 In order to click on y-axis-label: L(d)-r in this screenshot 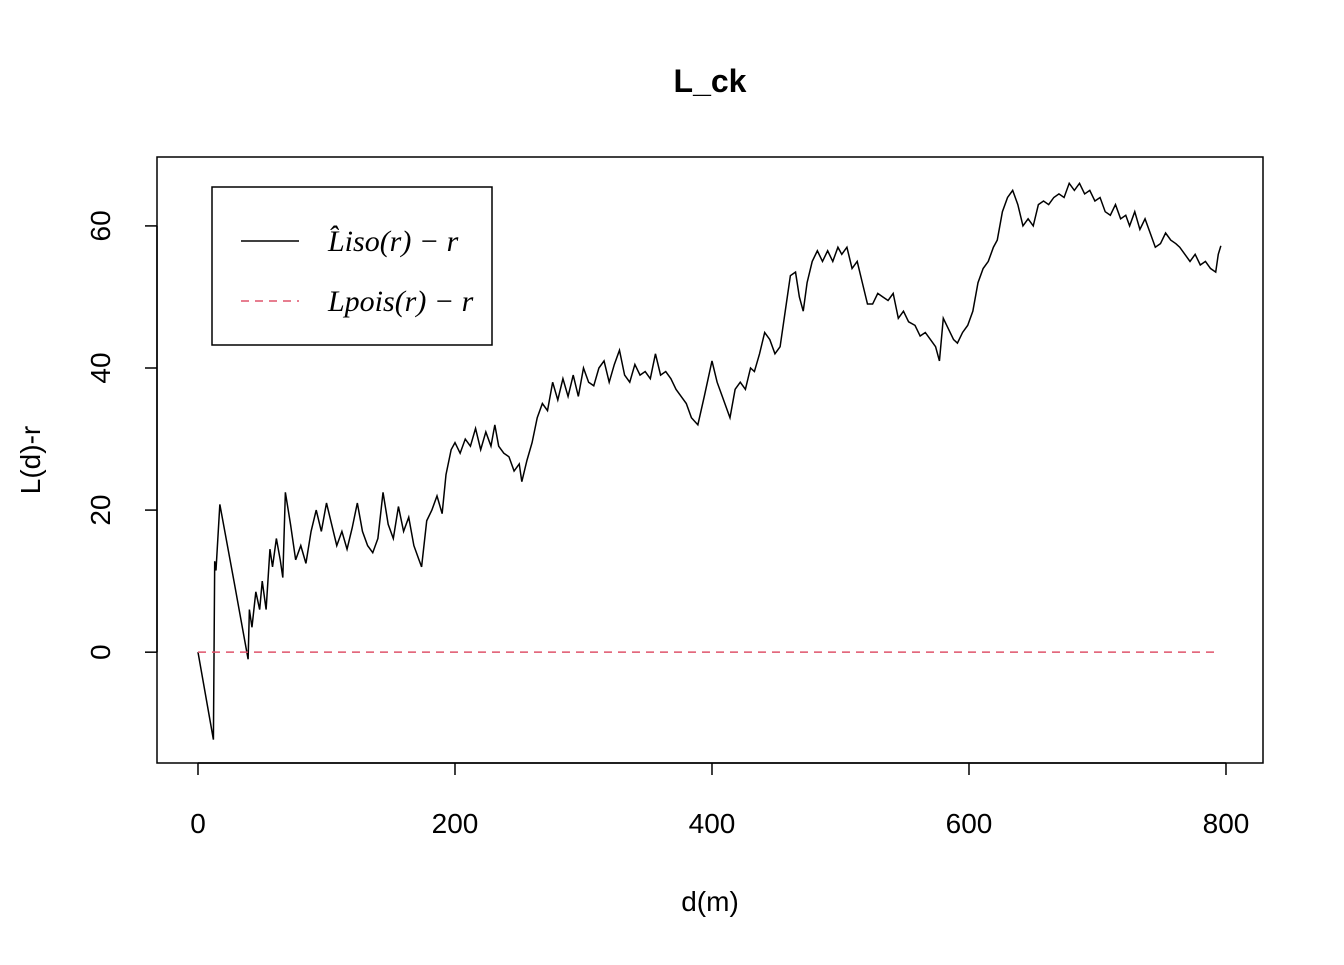, I will do `click(30, 460)`.